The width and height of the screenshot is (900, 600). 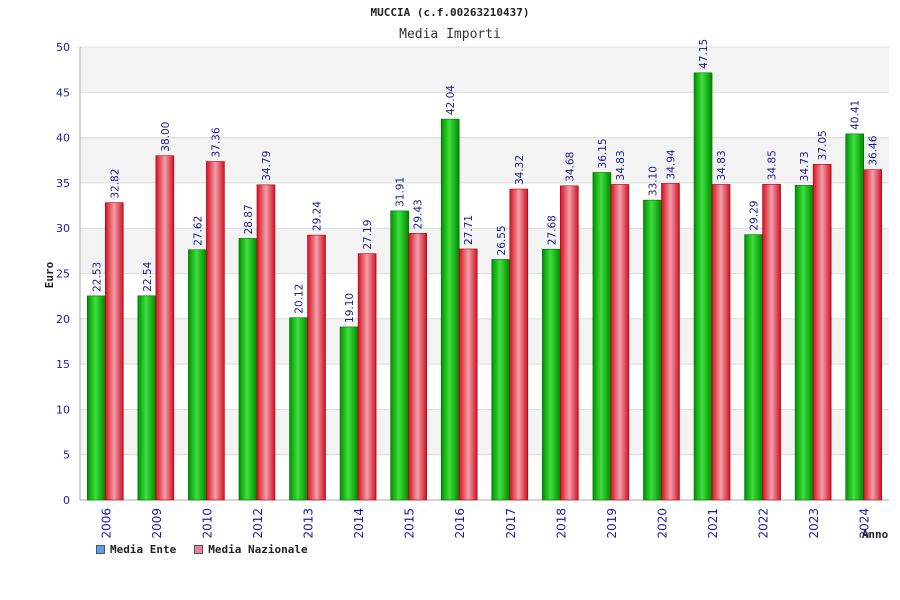 What do you see at coordinates (166, 137) in the screenshot?
I see `data-label: 38.00` at bounding box center [166, 137].